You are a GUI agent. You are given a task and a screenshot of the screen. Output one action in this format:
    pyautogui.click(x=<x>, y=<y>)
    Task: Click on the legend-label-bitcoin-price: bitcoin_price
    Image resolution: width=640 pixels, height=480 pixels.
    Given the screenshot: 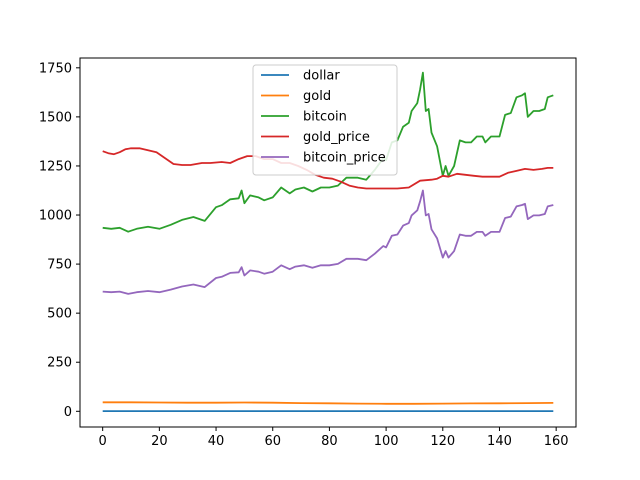 What is the action you would take?
    pyautogui.click(x=344, y=158)
    